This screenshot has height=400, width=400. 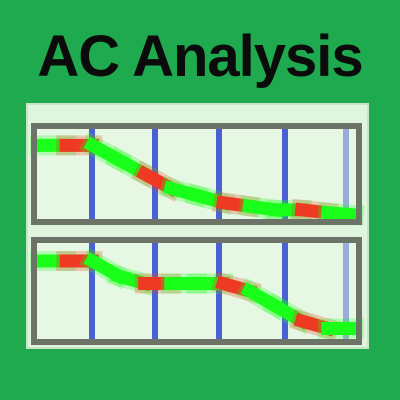 What do you see at coordinates (341, 213) in the screenshot?
I see `trace-segment` at bounding box center [341, 213].